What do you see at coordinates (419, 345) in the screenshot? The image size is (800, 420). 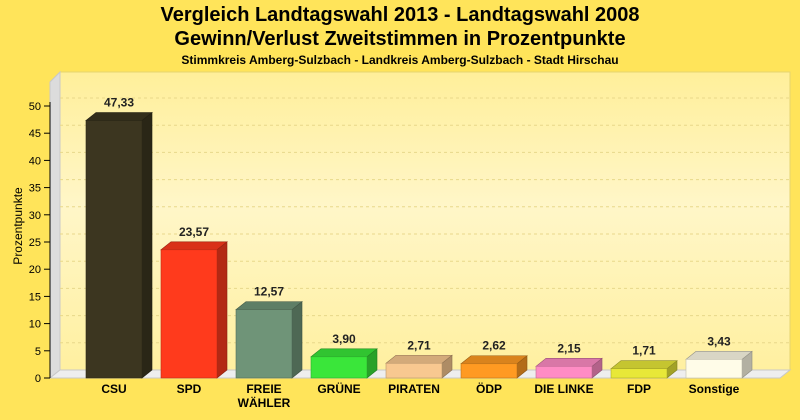 I see `value-label: 2,71` at bounding box center [419, 345].